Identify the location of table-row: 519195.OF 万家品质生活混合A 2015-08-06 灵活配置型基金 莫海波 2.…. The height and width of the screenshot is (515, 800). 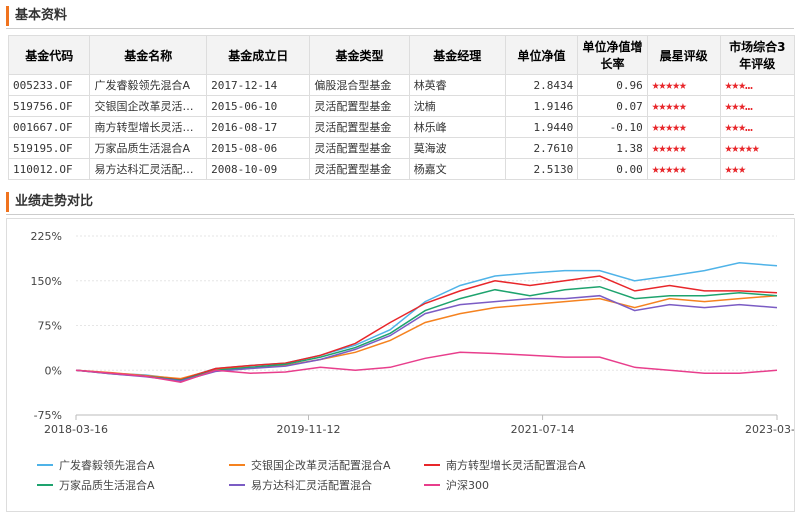
(401, 148).